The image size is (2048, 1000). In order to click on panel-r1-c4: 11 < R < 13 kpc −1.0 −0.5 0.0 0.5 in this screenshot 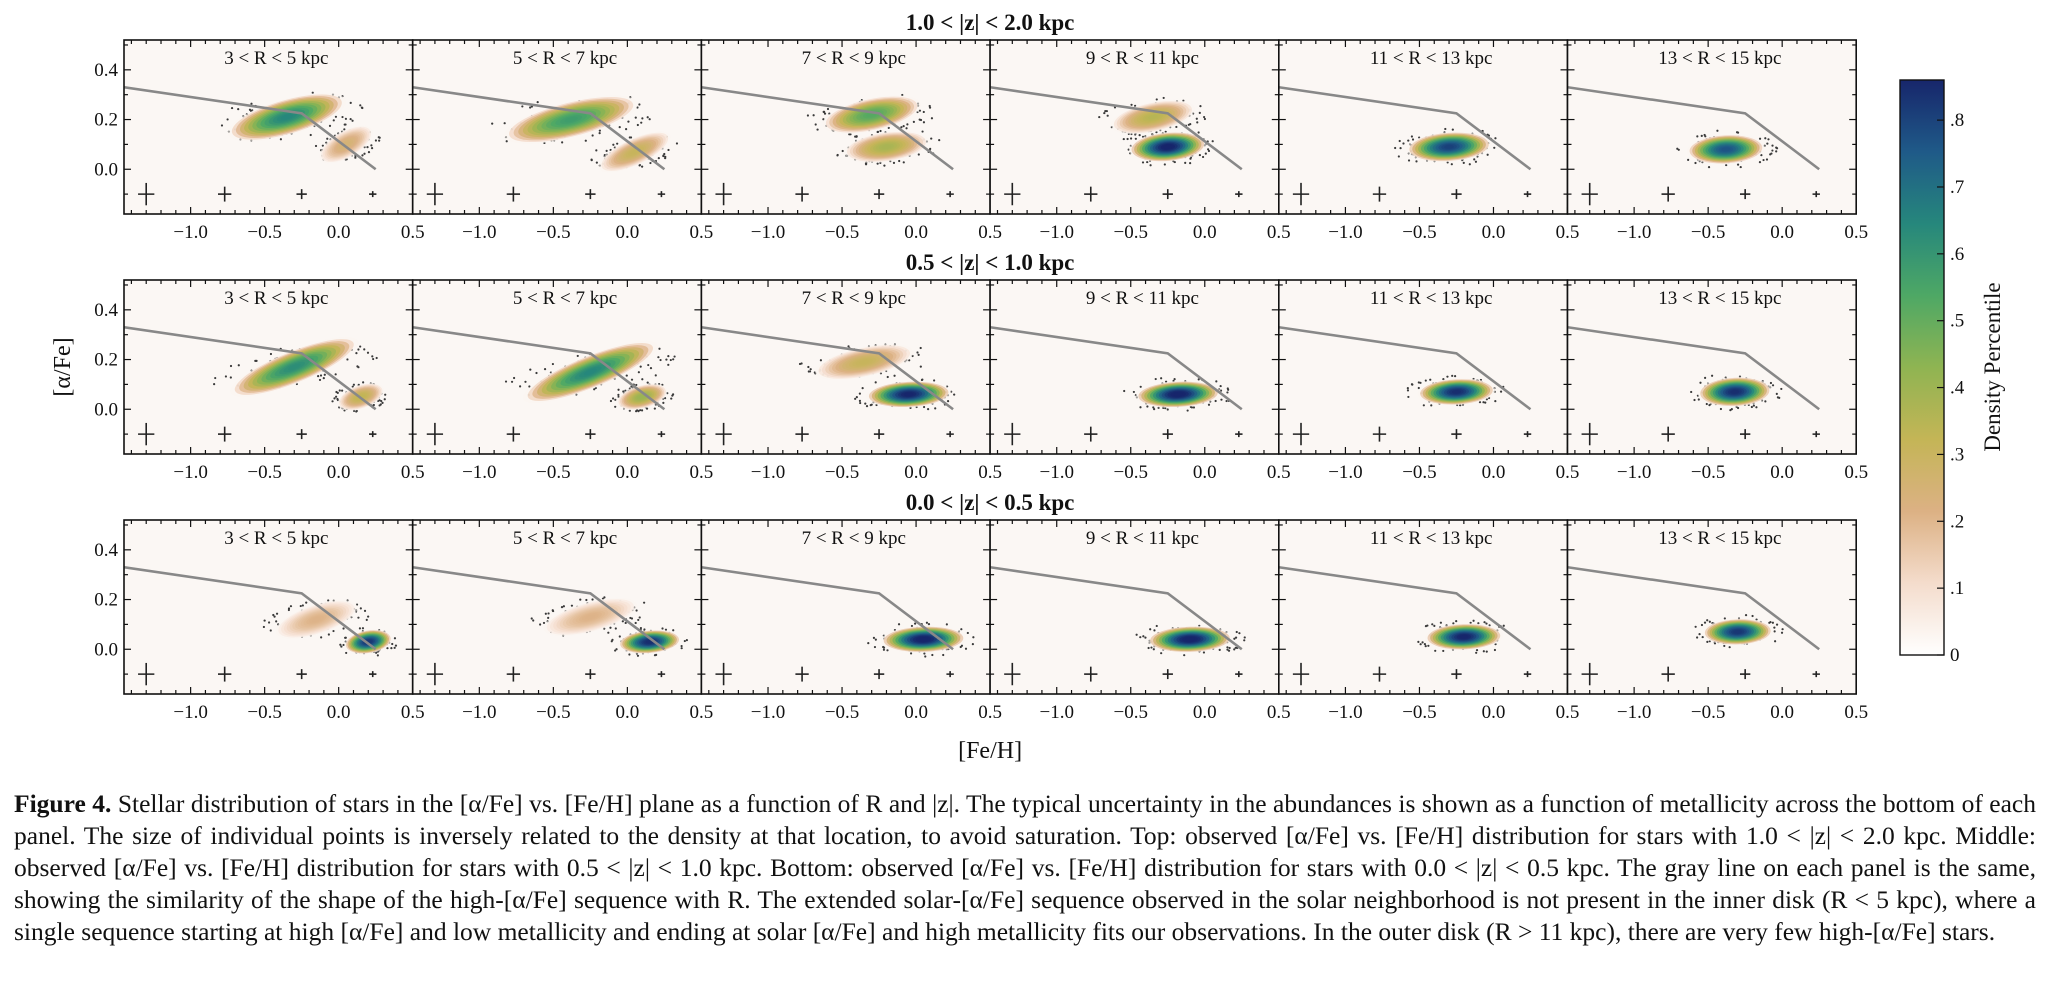, I will do `click(1418, 381)`.